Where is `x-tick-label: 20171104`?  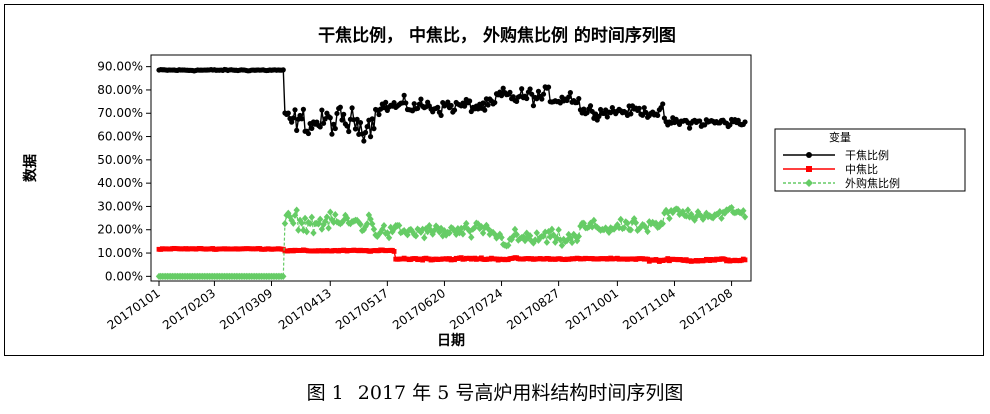
x-tick-label: 20171104 is located at coordinates (649, 309).